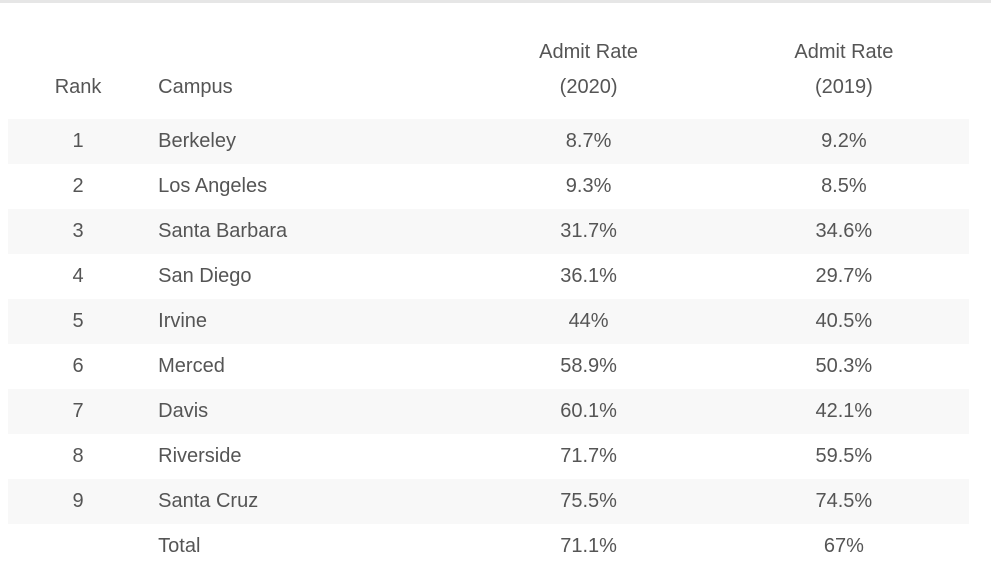 The image size is (991, 573). I want to click on table-row: 5 Irvine 44% 40.5%, so click(488, 321).